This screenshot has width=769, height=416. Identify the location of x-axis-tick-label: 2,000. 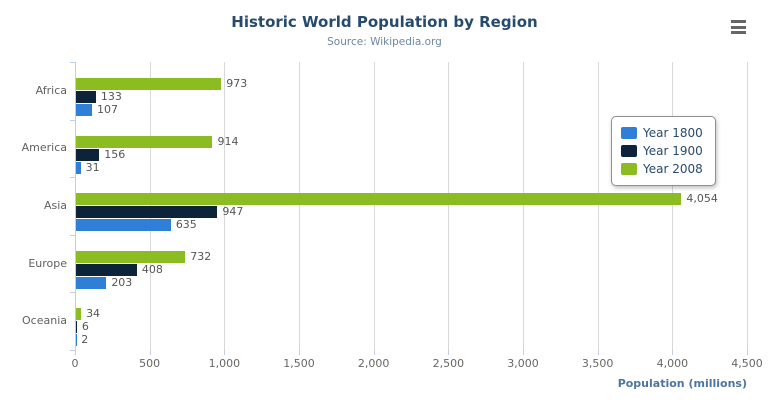
(373, 363).